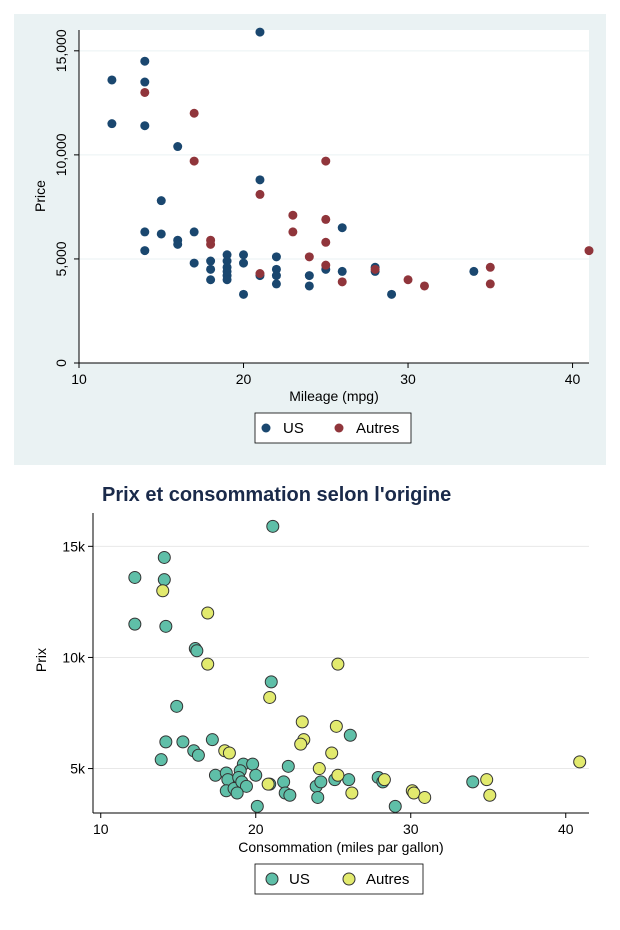  I want to click on chart1-x-tick-label: 40, so click(573, 379).